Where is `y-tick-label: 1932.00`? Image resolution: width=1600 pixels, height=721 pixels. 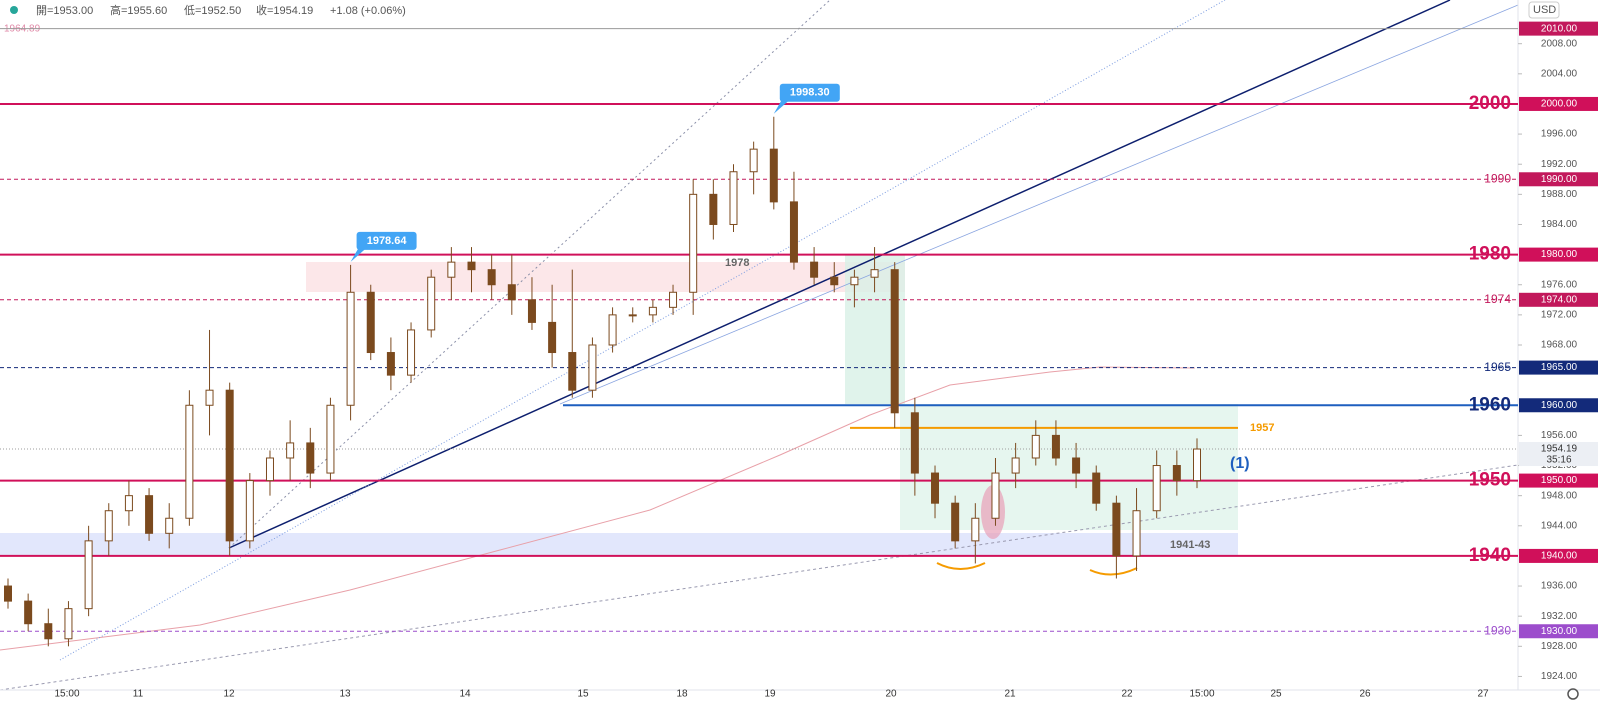 y-tick-label: 1932.00 is located at coordinates (1559, 616).